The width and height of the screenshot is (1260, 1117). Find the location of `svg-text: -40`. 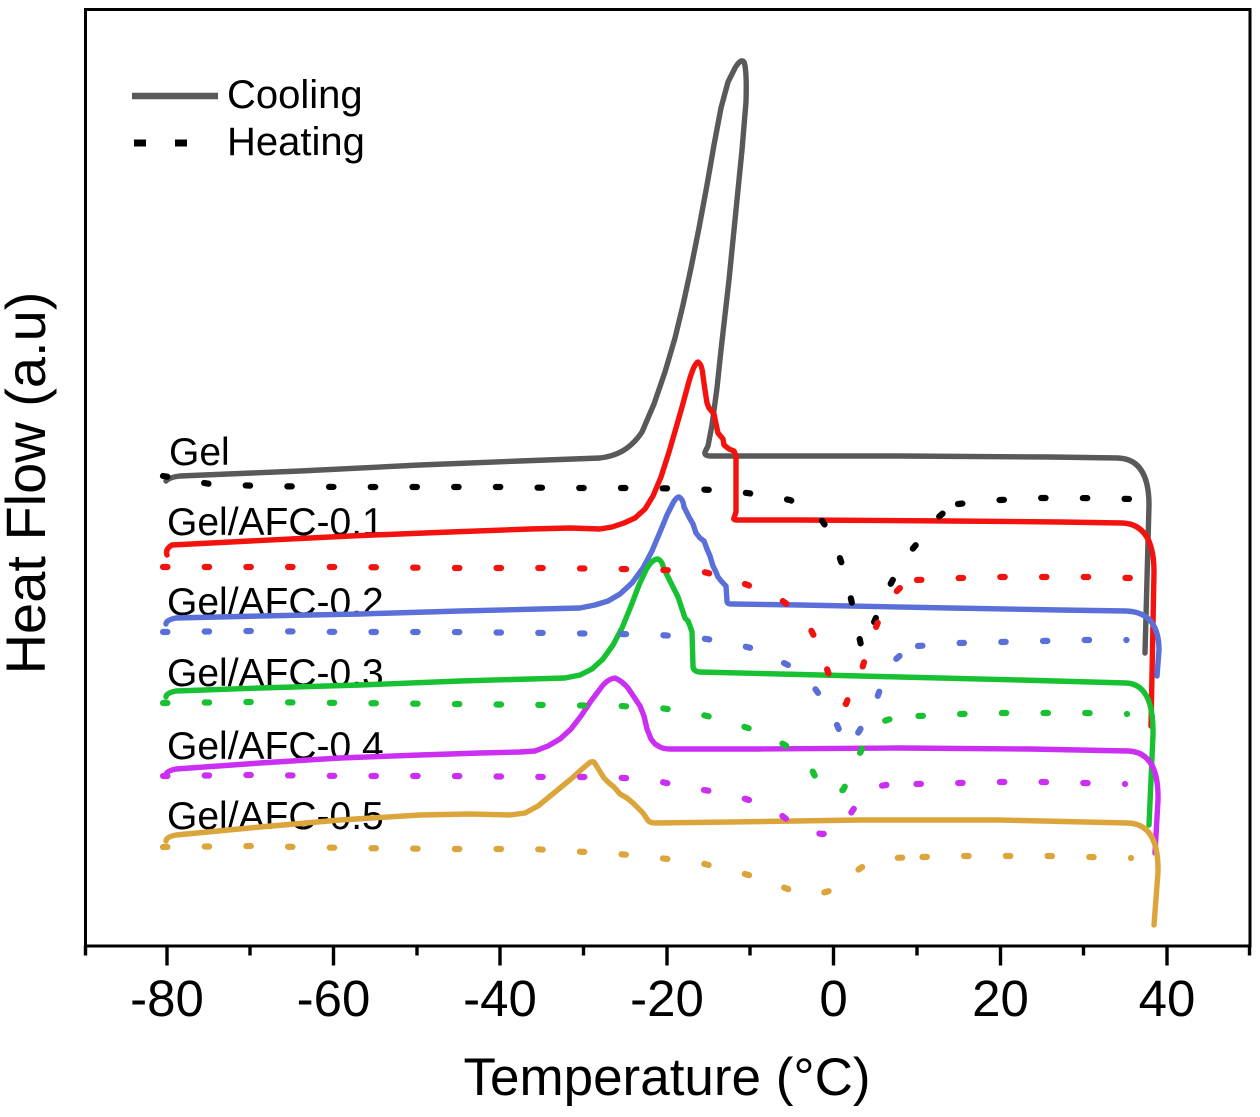

svg-text: -40 is located at coordinates (500, 998).